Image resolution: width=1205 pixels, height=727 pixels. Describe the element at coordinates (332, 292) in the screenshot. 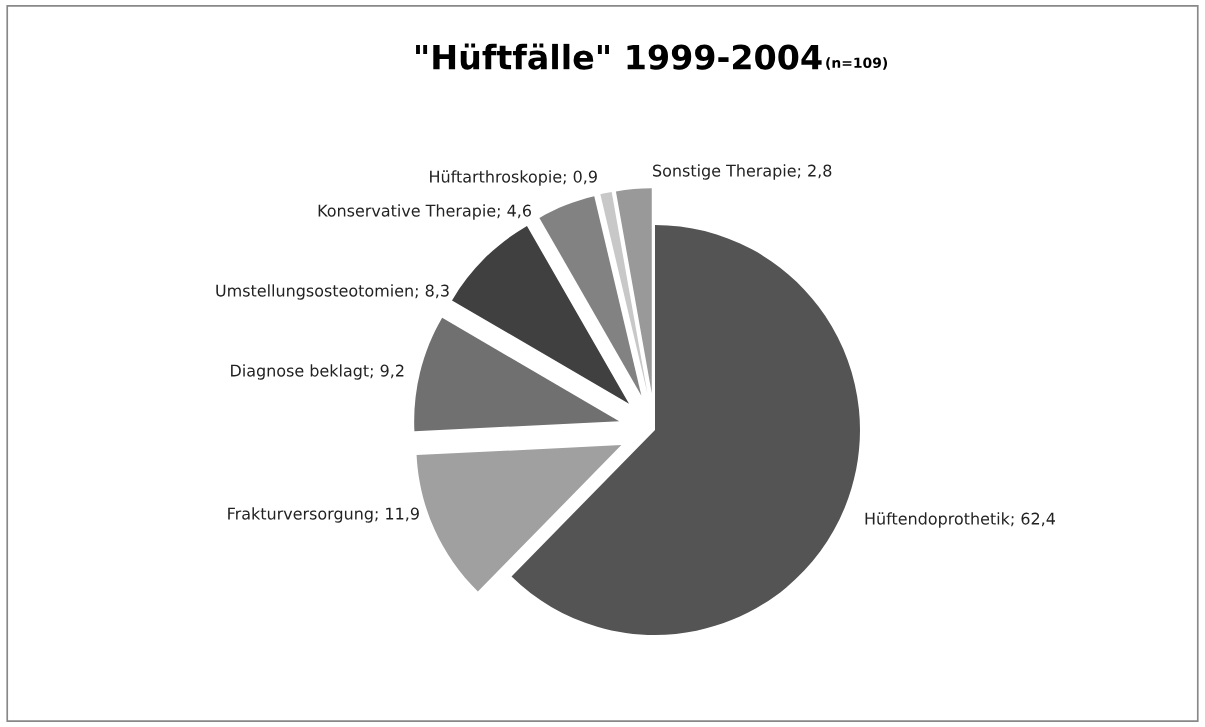

I see `slice-label: Umstellungsosteotomien; 8,3` at that location.